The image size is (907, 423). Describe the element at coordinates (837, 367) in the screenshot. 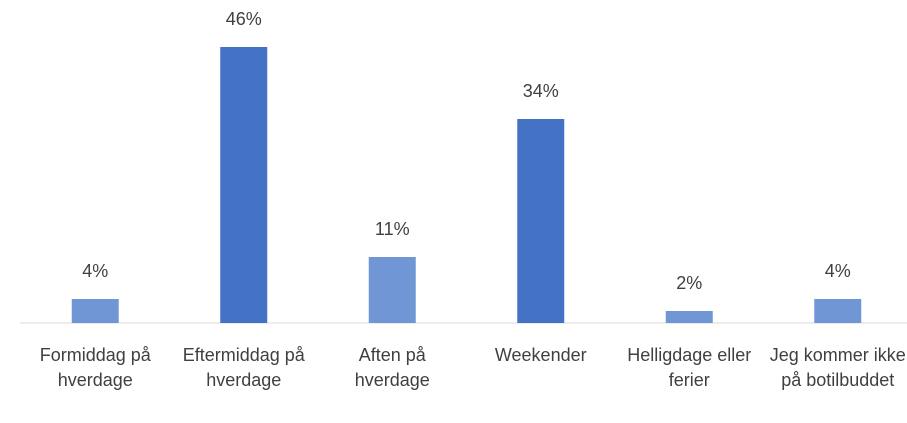

I see `x-tick-label: Jeg kommer ikke på botilbuddet` at that location.